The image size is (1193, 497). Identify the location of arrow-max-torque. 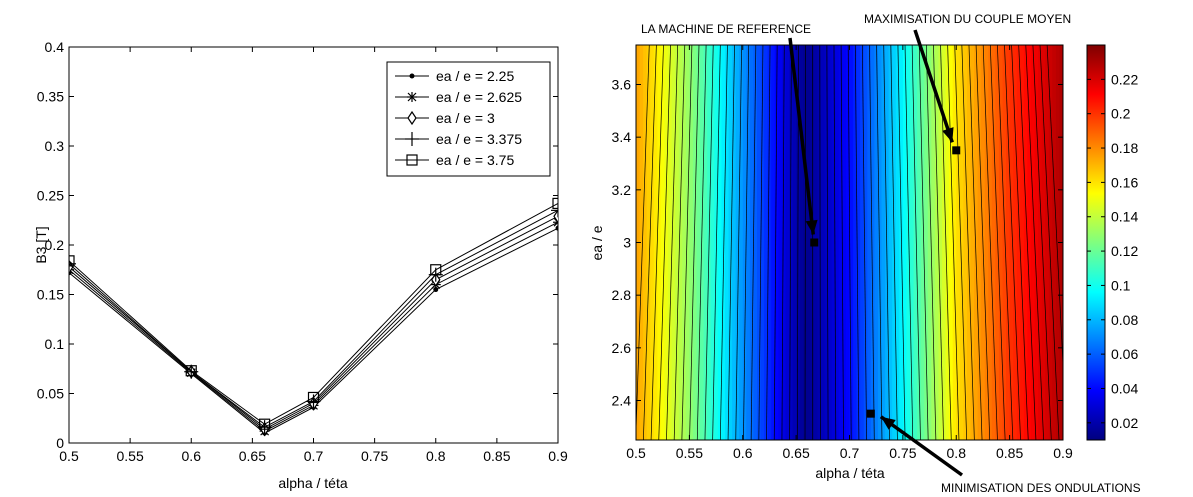
(933, 86).